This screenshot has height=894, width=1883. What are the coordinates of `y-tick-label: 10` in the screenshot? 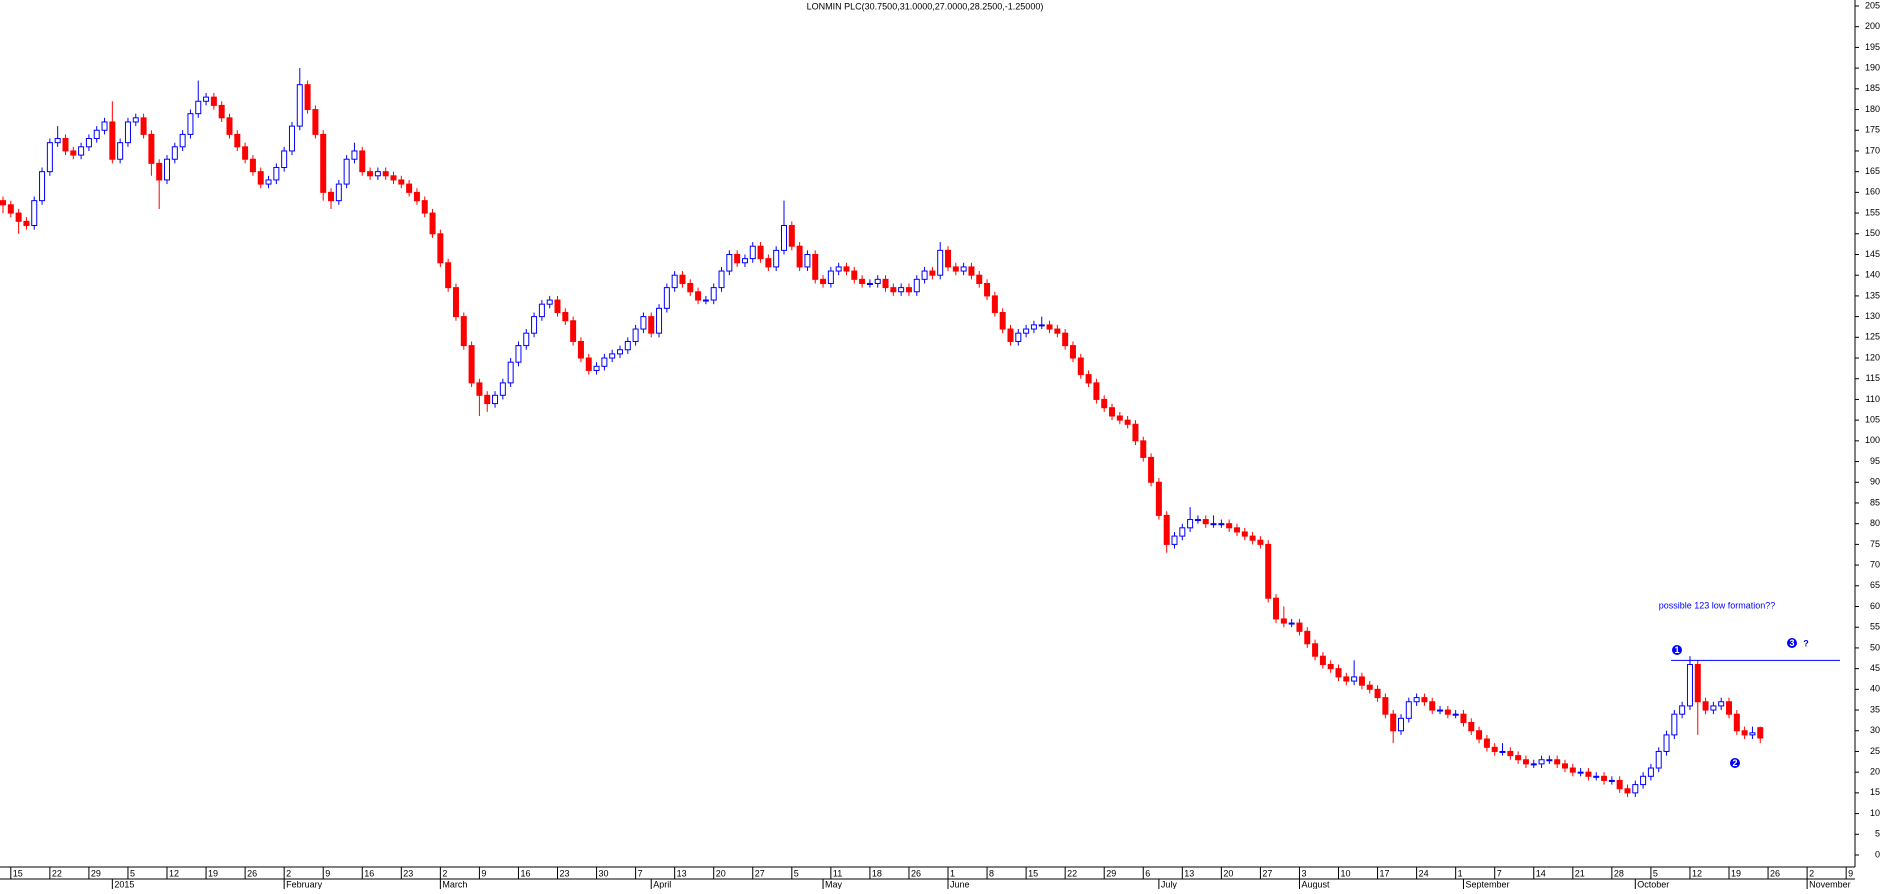 It's located at (1875, 813).